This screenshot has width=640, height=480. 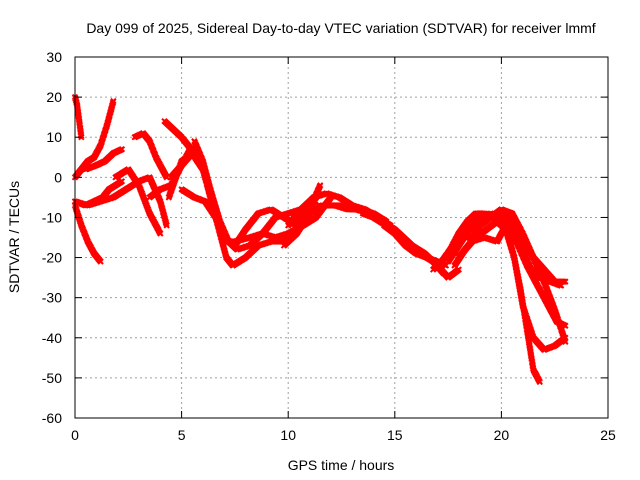 I want to click on y-tick-label: 0, so click(x=58, y=177).